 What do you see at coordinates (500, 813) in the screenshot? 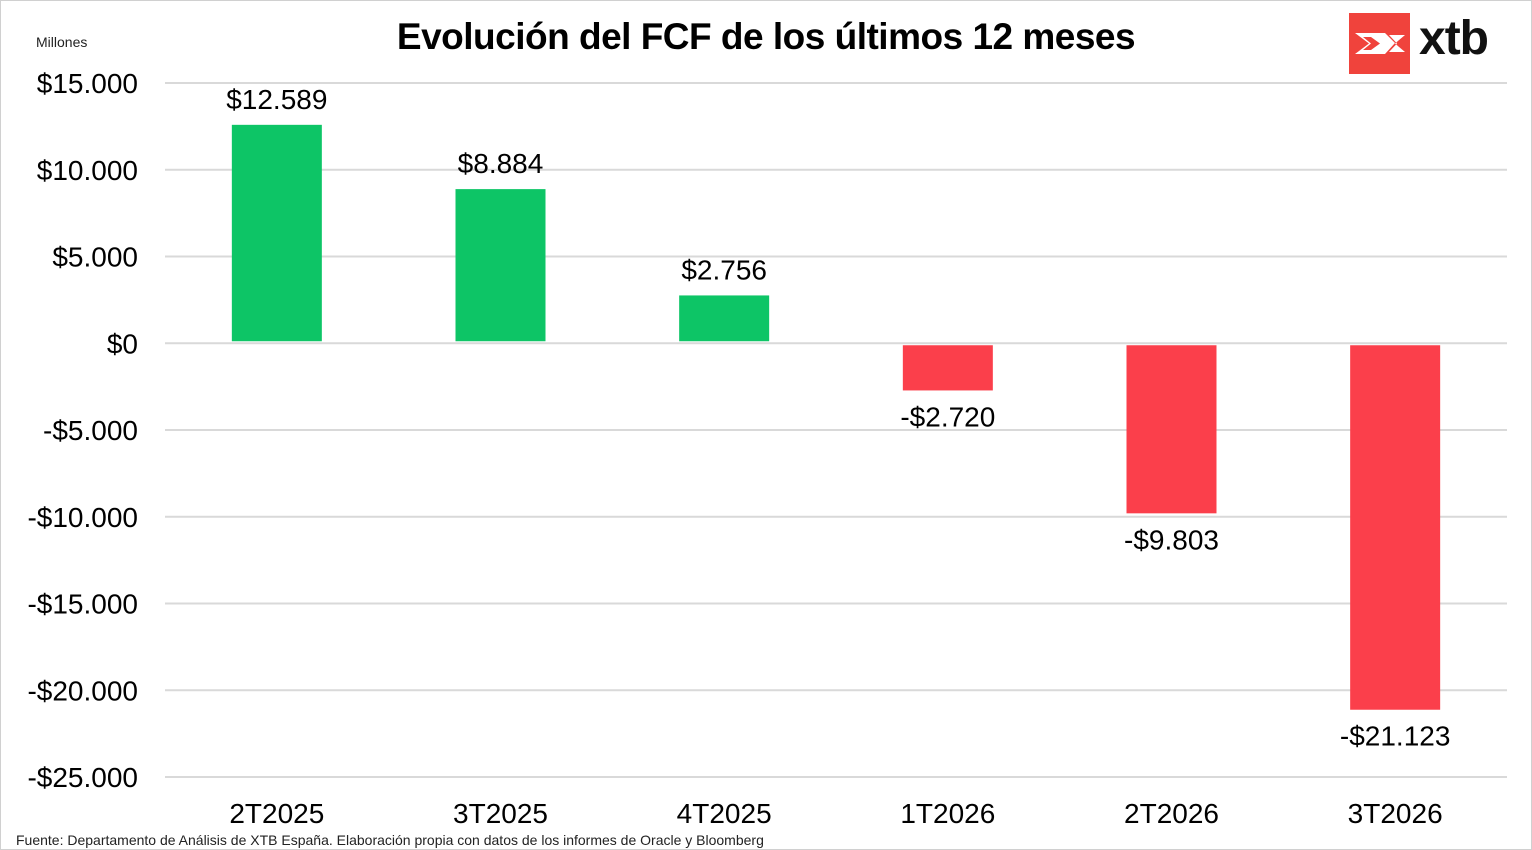
I see `x-tick-label: 3T2025` at bounding box center [500, 813].